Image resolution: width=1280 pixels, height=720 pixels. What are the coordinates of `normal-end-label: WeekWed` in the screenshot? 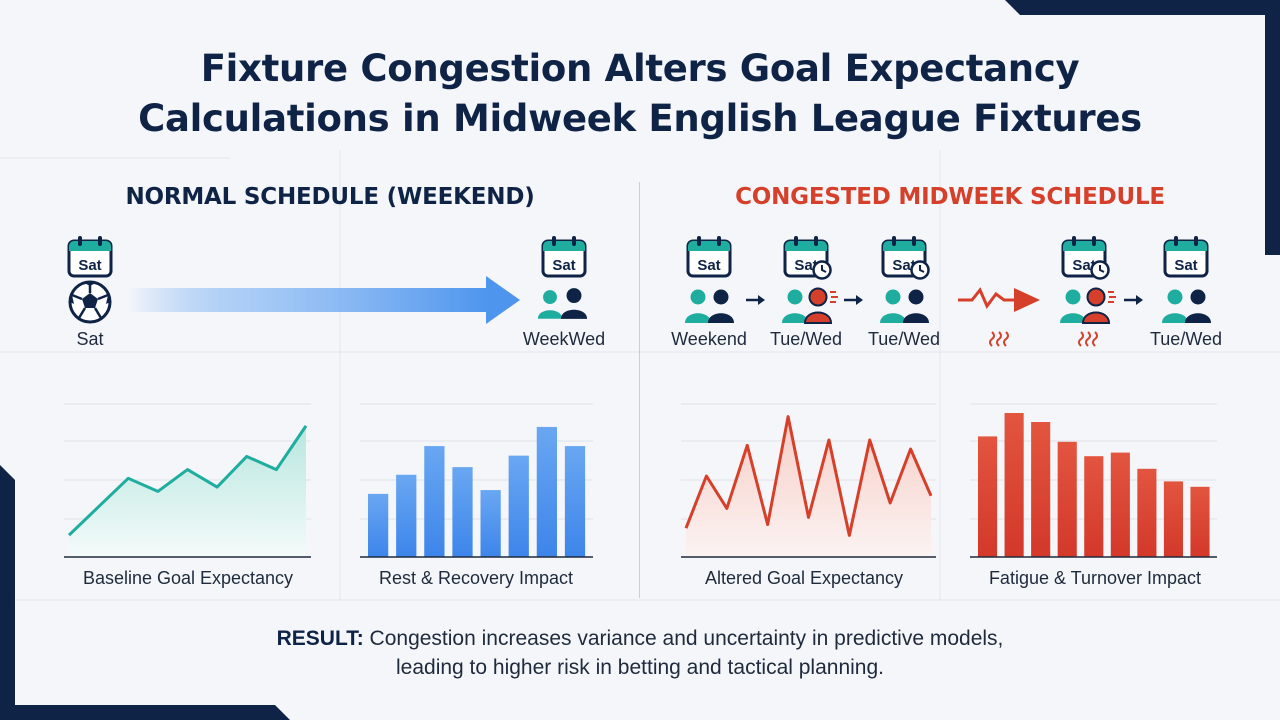 It's located at (564, 339).